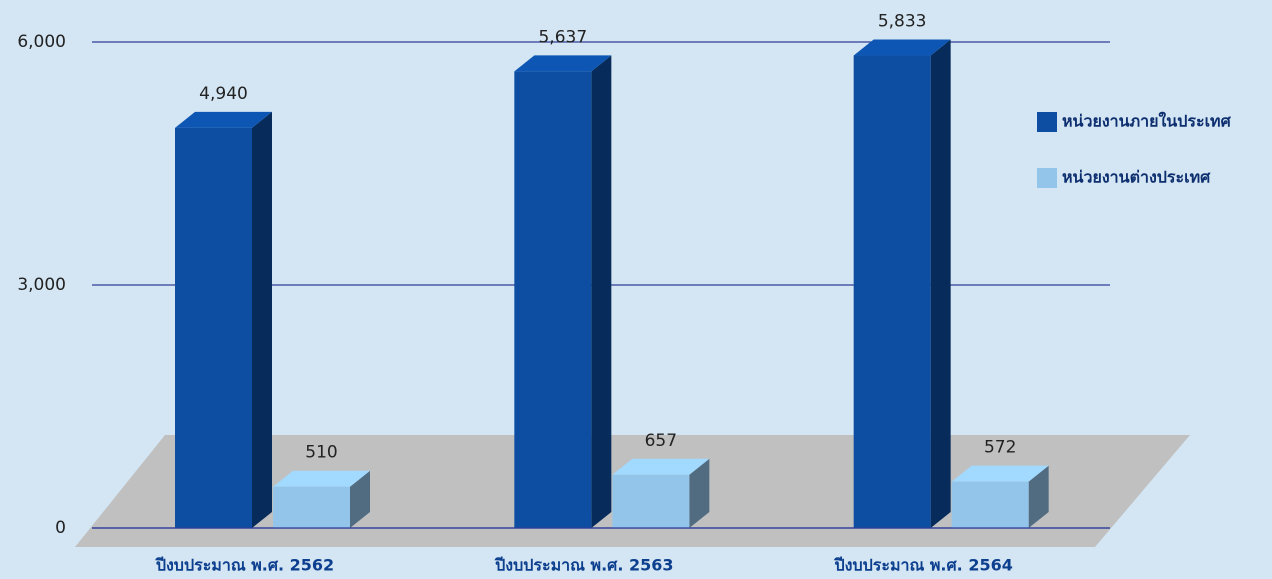 The height and width of the screenshot is (579, 1272). Describe the element at coordinates (661, 441) in the screenshot. I see `value-label: 657` at that location.